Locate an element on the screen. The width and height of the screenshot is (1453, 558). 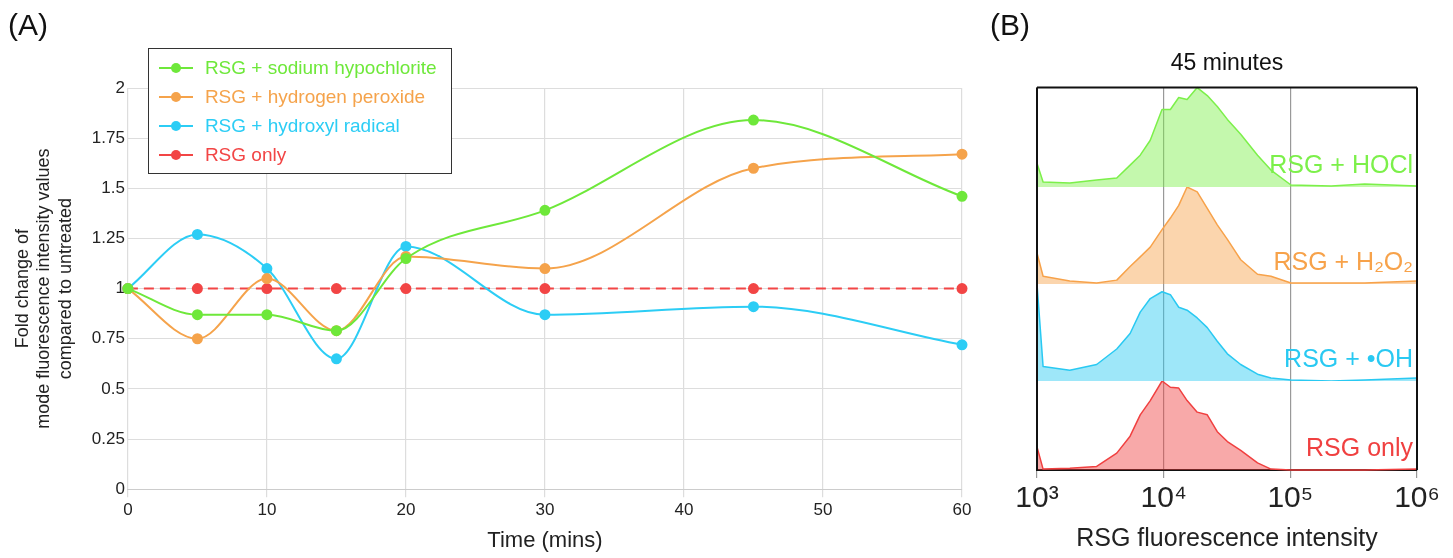
series-label: RSG + •OH is located at coordinates (1348, 358).